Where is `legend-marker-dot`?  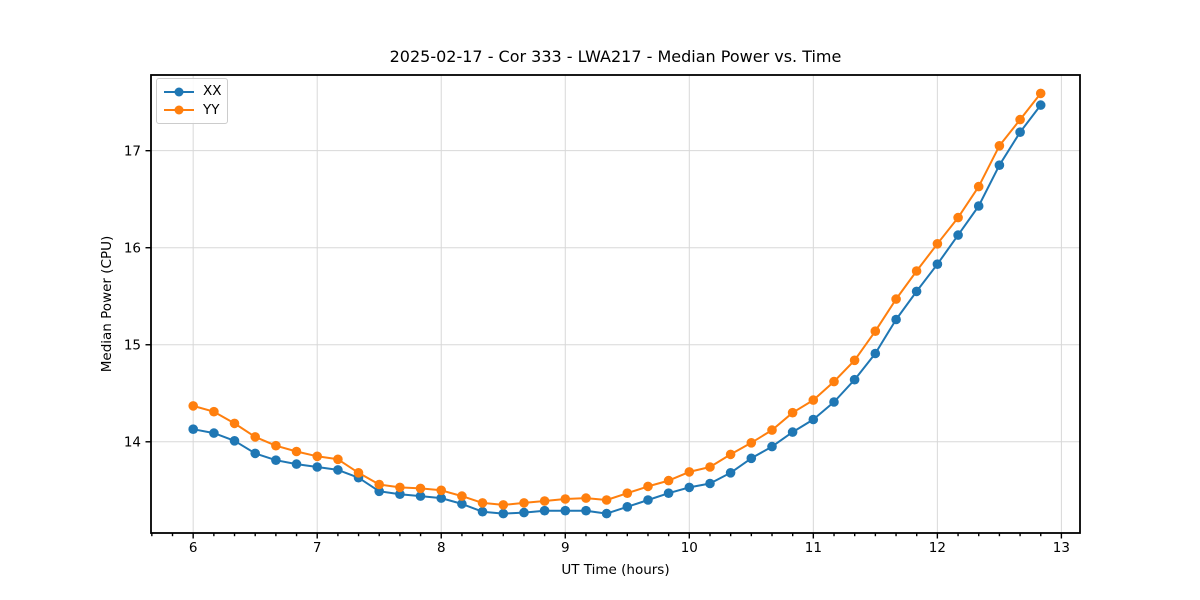
legend-marker-dot is located at coordinates (179, 110).